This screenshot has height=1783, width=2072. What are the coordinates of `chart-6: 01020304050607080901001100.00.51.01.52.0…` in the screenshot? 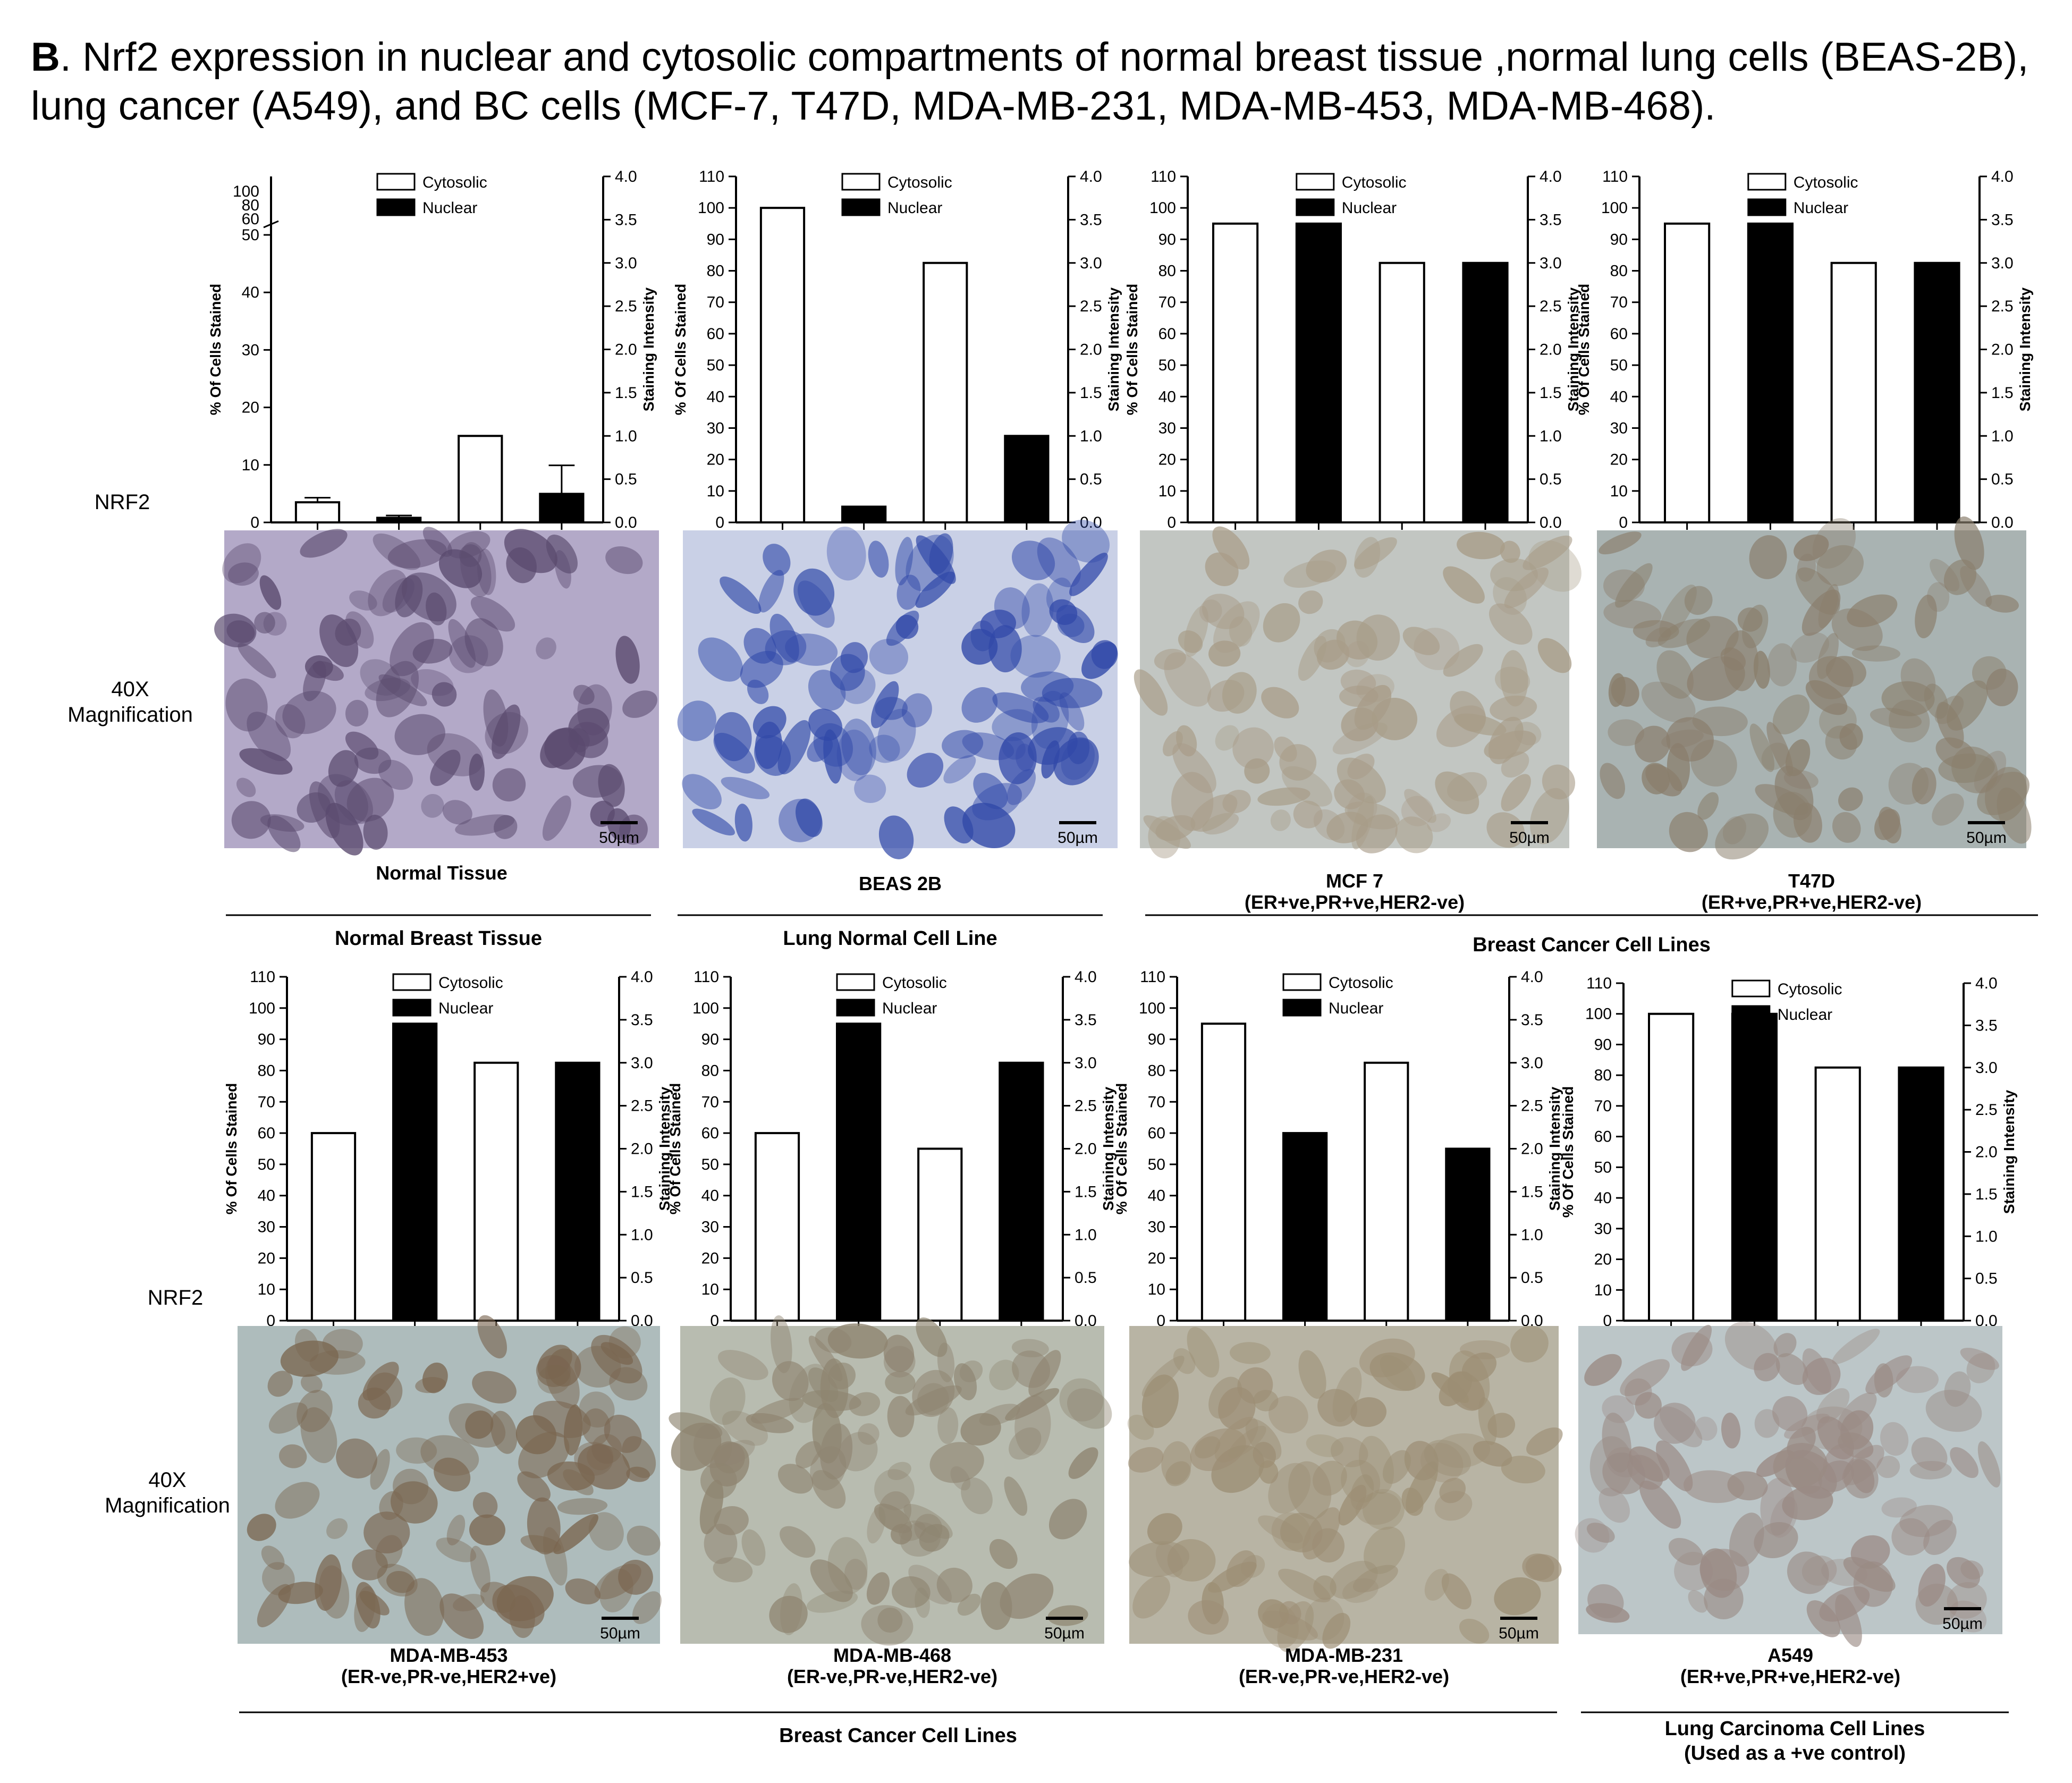 It's located at (892, 1149).